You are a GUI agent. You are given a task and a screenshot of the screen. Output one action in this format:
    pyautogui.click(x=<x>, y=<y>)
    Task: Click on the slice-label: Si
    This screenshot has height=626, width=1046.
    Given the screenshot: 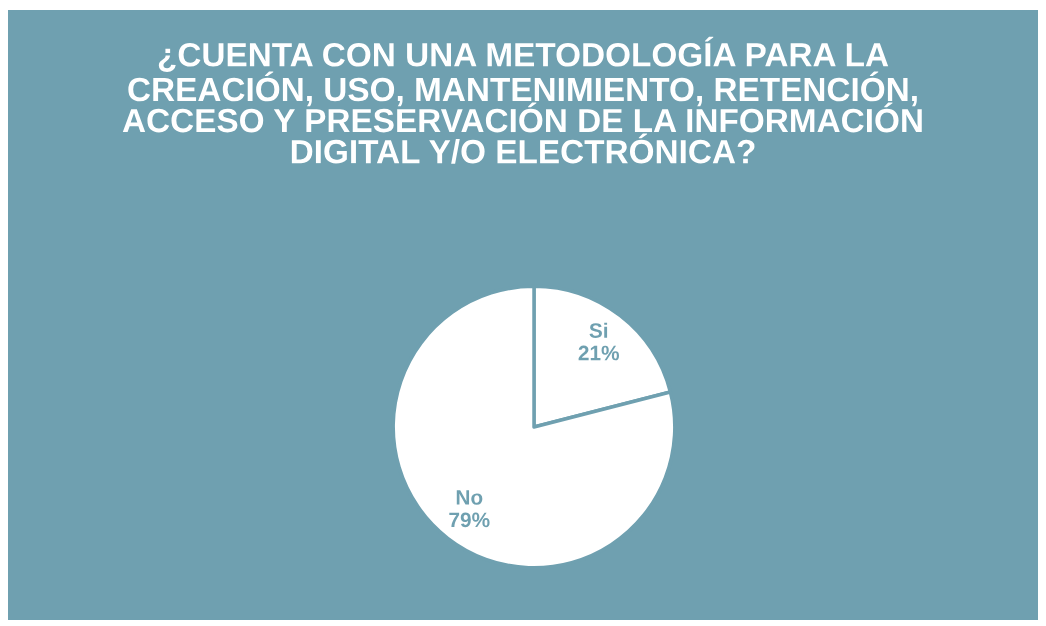 What is the action you would take?
    pyautogui.click(x=598, y=330)
    